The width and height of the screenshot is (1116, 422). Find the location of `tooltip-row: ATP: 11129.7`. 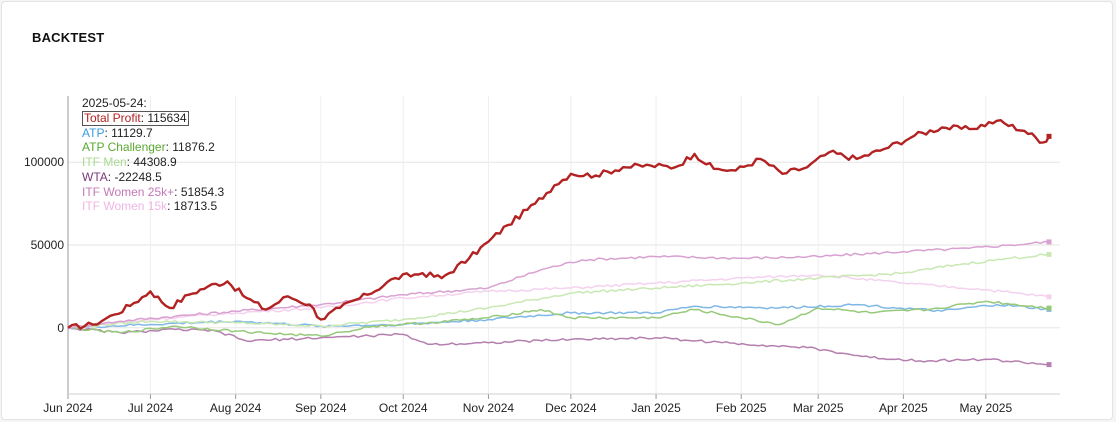

tooltip-row: ATP: 11129.7 is located at coordinates (153, 133).